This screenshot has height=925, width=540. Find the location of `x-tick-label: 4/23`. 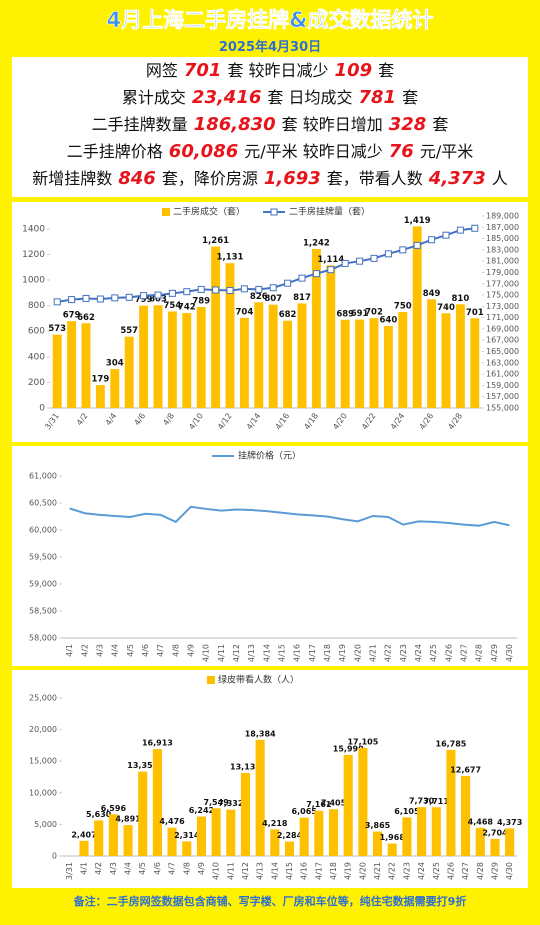

x-tick-label: 4/23 is located at coordinates (406, 871).